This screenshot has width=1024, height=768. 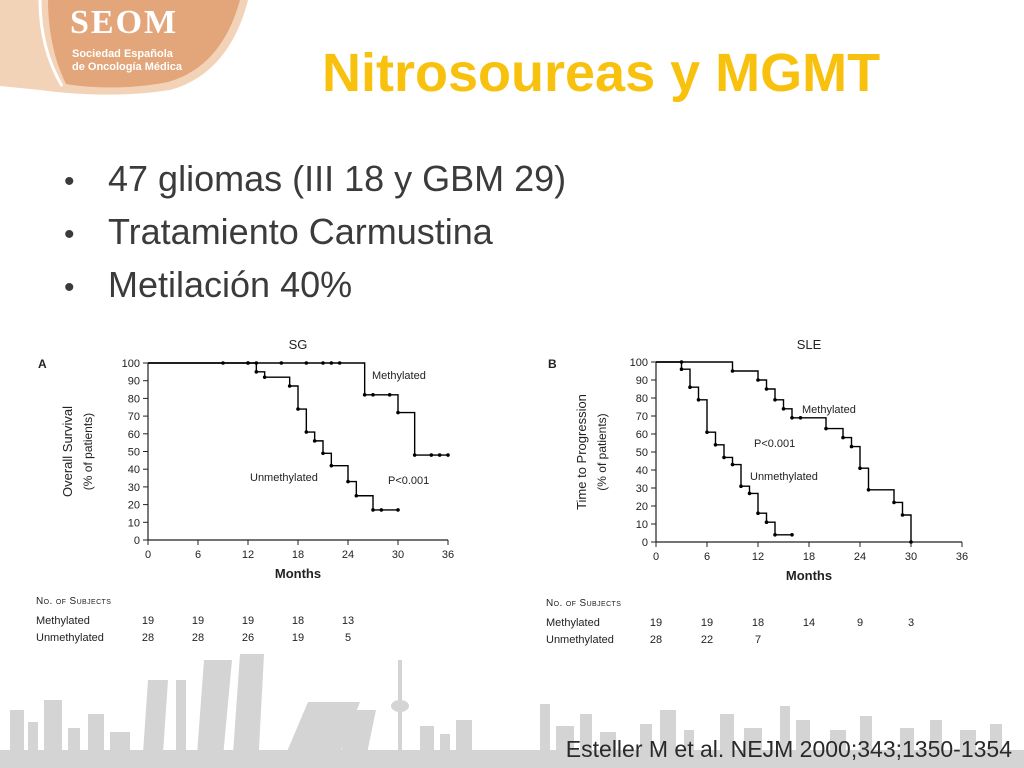 I want to click on y-axis-label: Overall Survival, so click(x=67, y=451).